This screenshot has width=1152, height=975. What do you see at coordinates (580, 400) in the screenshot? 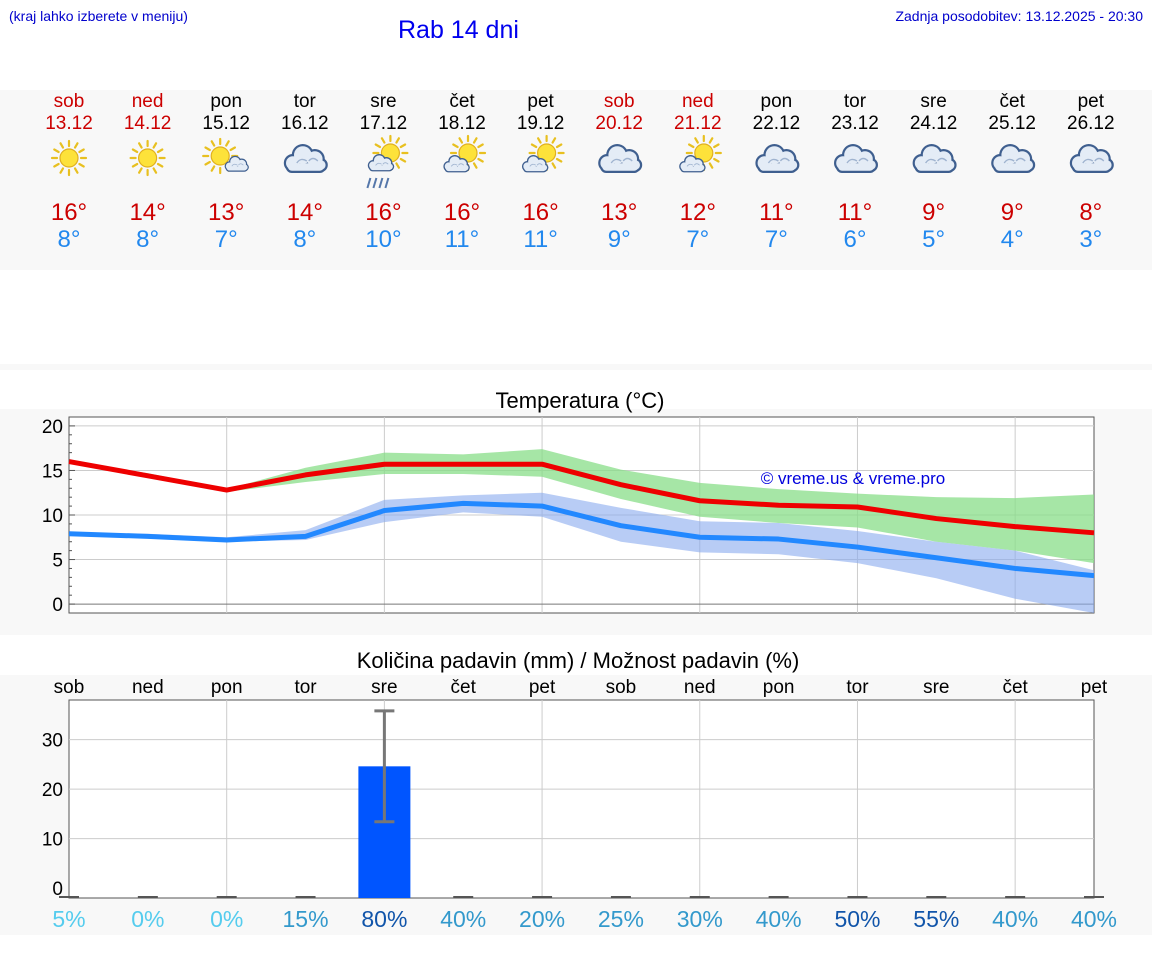
I see `chart-title: Temperatura (°C)` at bounding box center [580, 400].